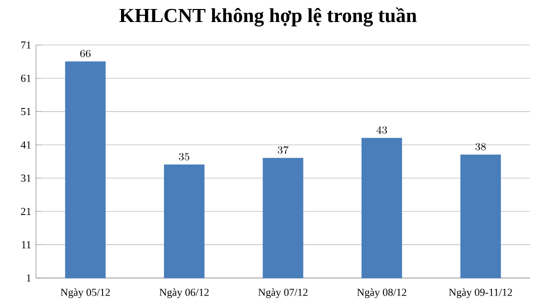 This screenshot has width=536, height=306. Describe the element at coordinates (26, 78) in the screenshot. I see `y-tick-label: 61` at that location.